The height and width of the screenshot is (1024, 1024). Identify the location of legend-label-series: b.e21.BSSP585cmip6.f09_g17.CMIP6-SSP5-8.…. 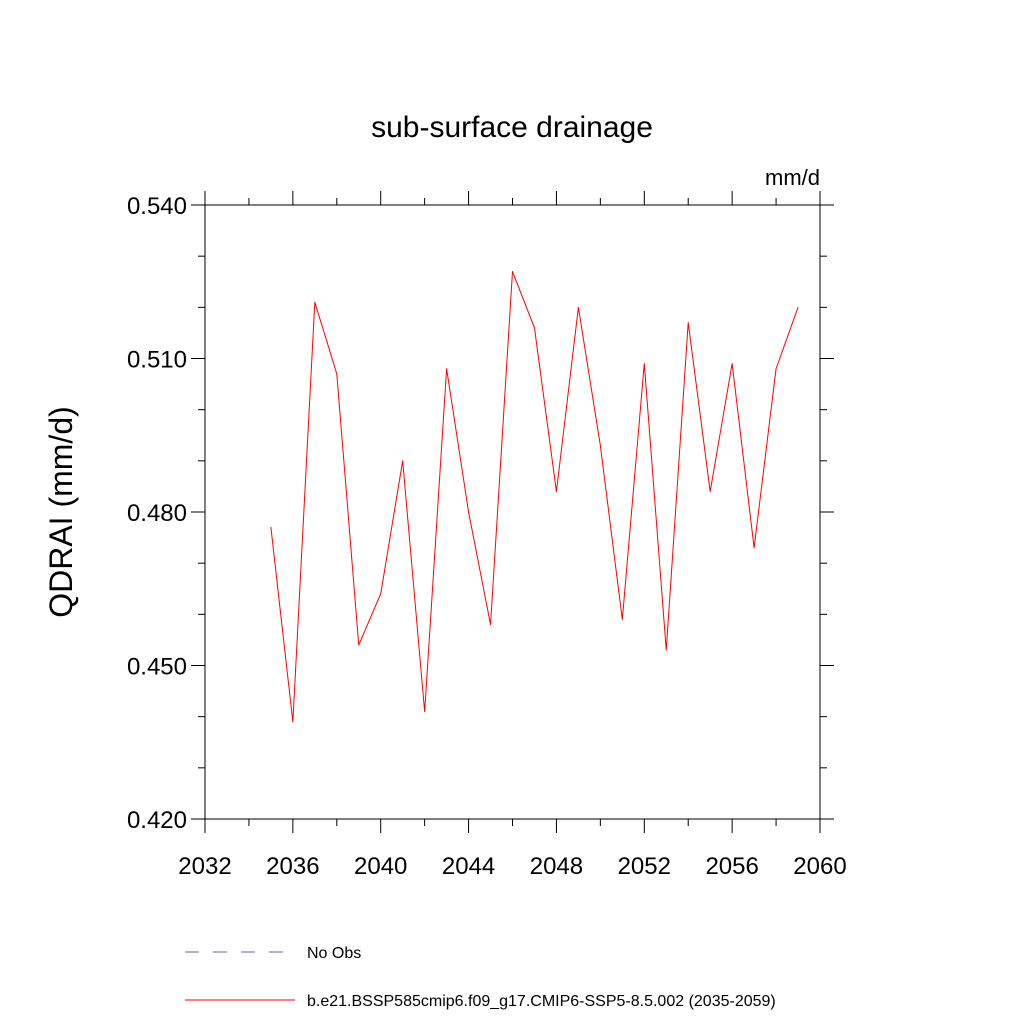
(541, 1001).